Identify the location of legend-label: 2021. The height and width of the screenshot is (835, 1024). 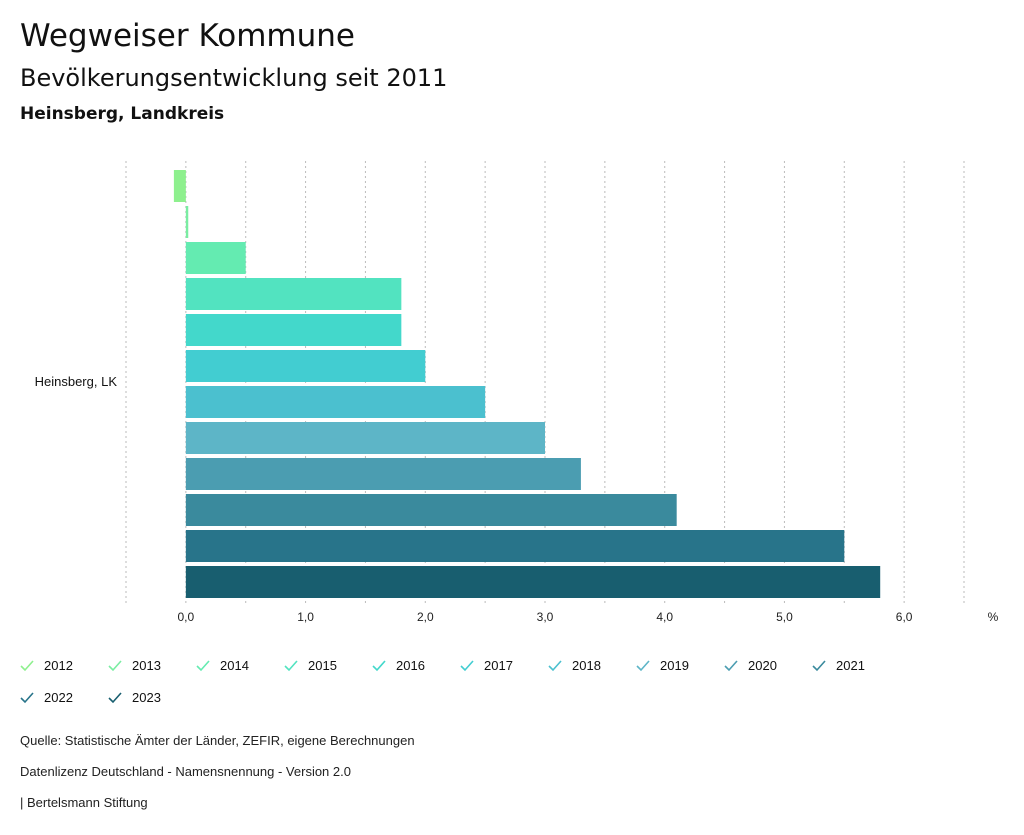
(850, 665).